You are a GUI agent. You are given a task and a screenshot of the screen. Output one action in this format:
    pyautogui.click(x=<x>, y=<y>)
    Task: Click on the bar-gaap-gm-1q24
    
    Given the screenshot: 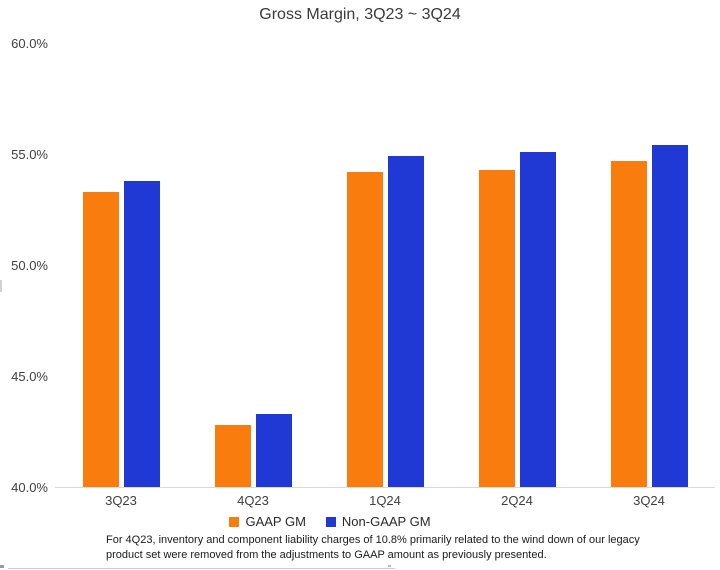 What is the action you would take?
    pyautogui.click(x=364, y=329)
    